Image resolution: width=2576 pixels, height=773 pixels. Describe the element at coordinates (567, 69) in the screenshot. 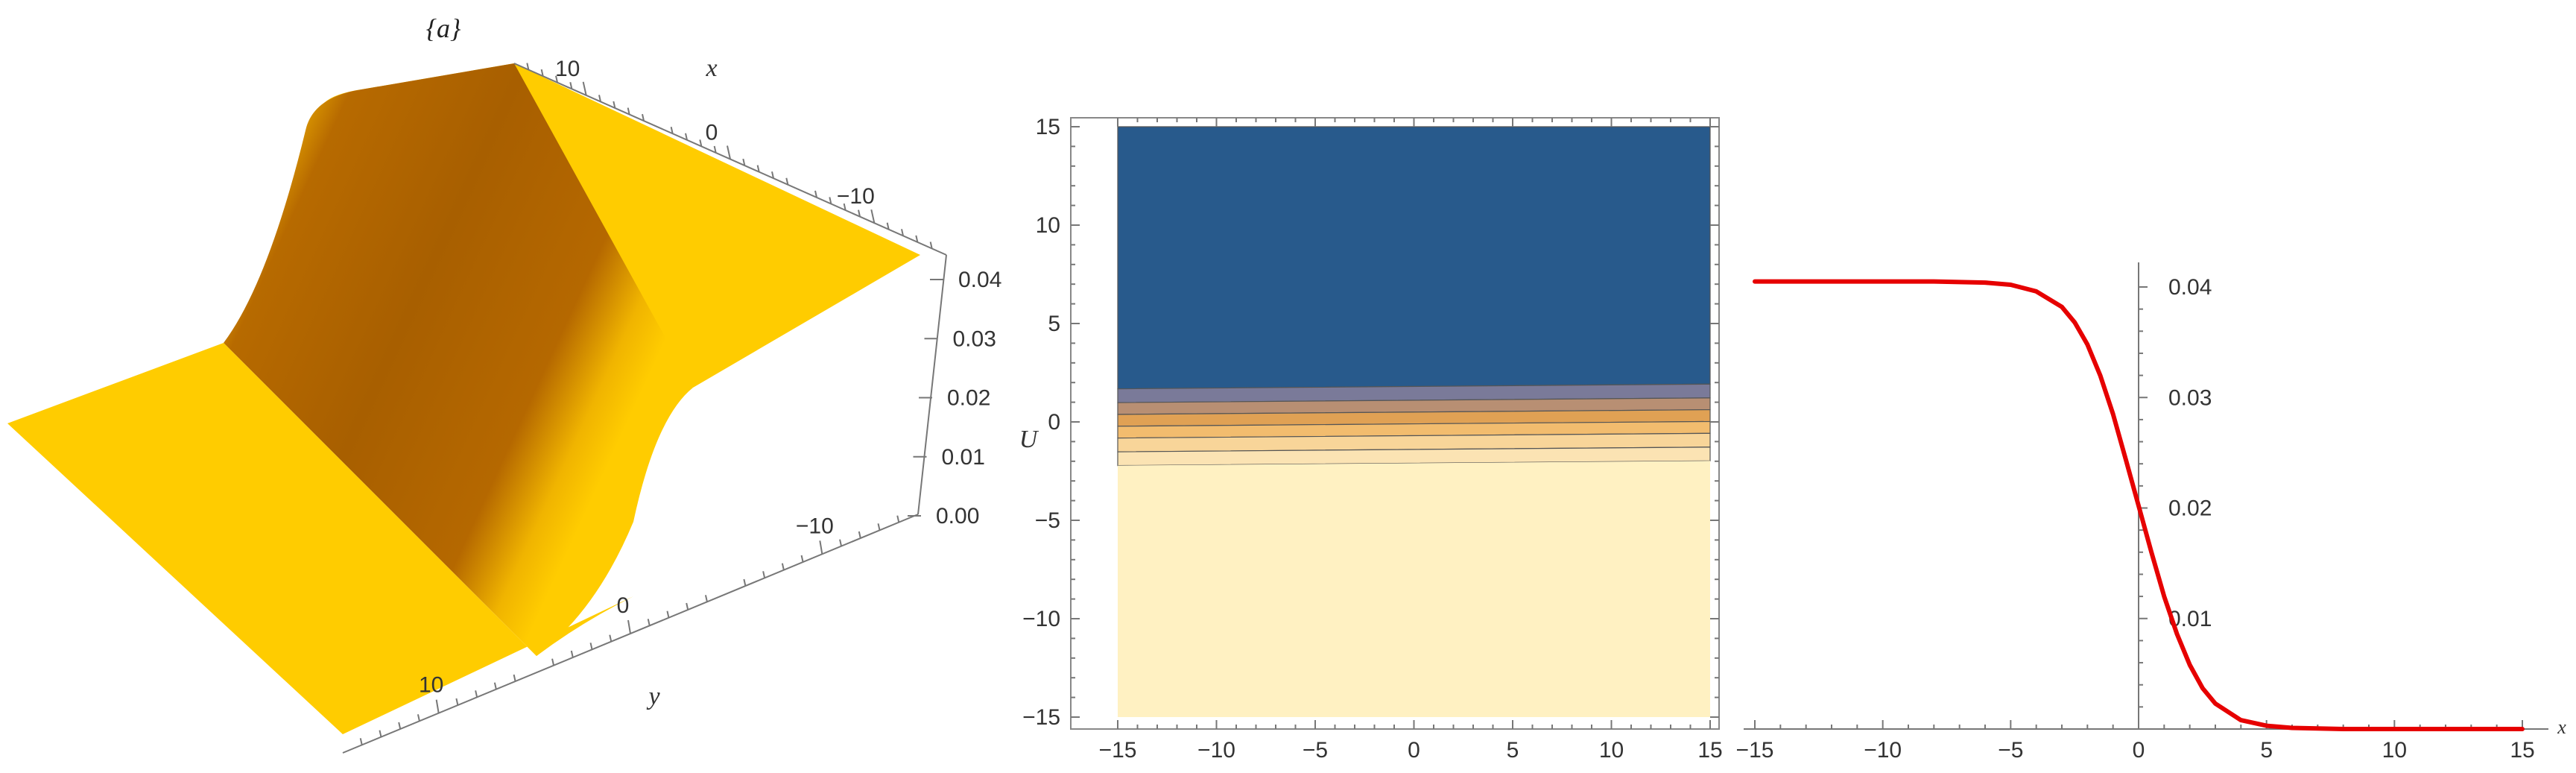

I see `x-tick-label: 10` at that location.